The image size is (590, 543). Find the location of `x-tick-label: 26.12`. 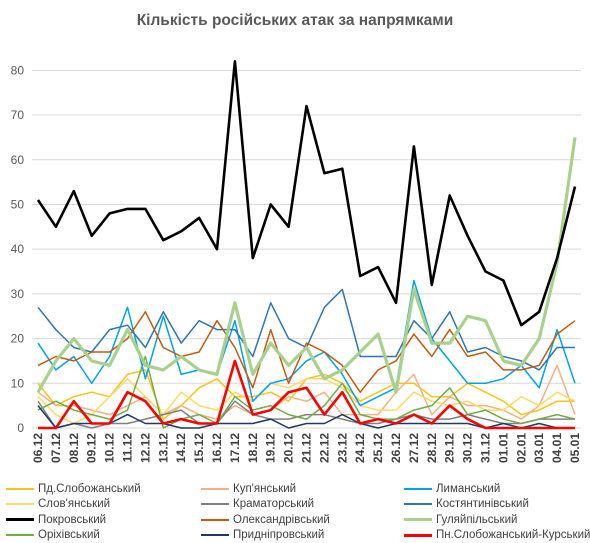

x-tick-label: 26.12 is located at coordinates (396, 448).